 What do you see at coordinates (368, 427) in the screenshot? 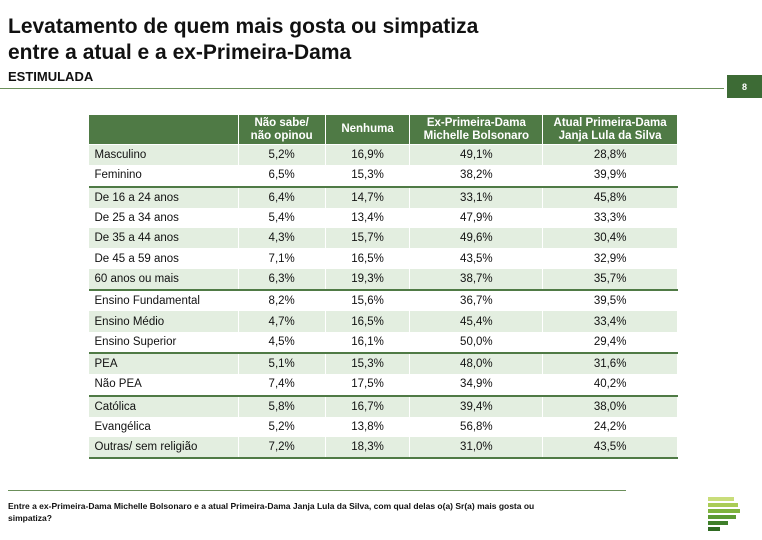
I see `table-cell: 13,8%` at bounding box center [368, 427].